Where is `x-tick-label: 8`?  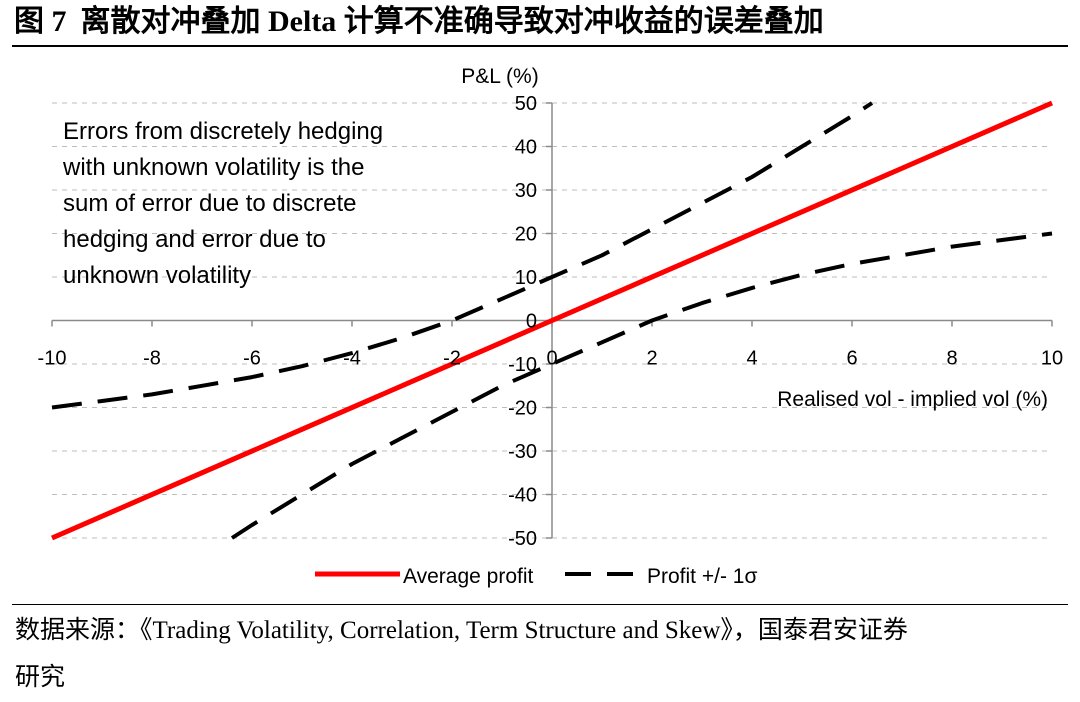 x-tick-label: 8 is located at coordinates (951, 359).